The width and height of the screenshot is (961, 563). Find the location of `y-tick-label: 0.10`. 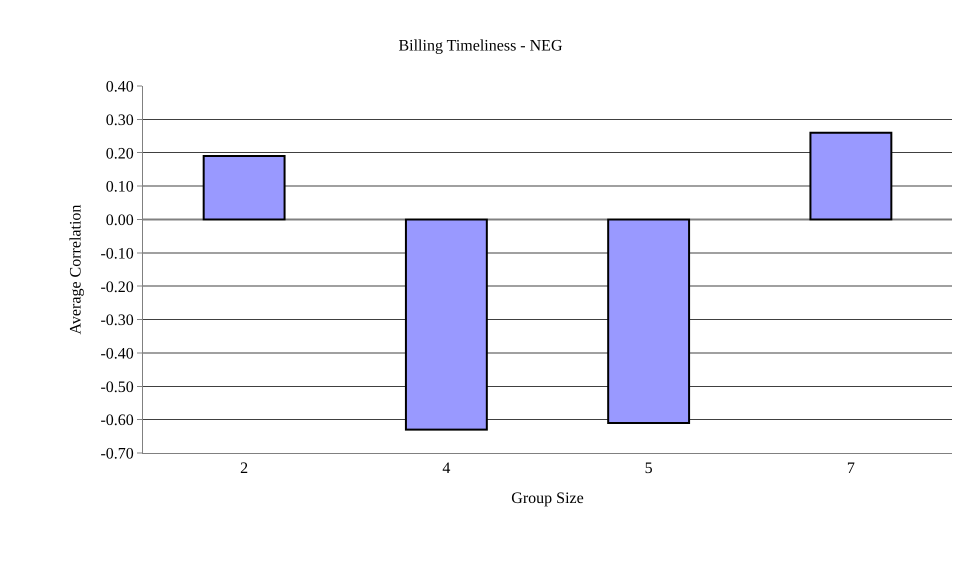

y-tick-label: 0.10 is located at coordinates (120, 187).